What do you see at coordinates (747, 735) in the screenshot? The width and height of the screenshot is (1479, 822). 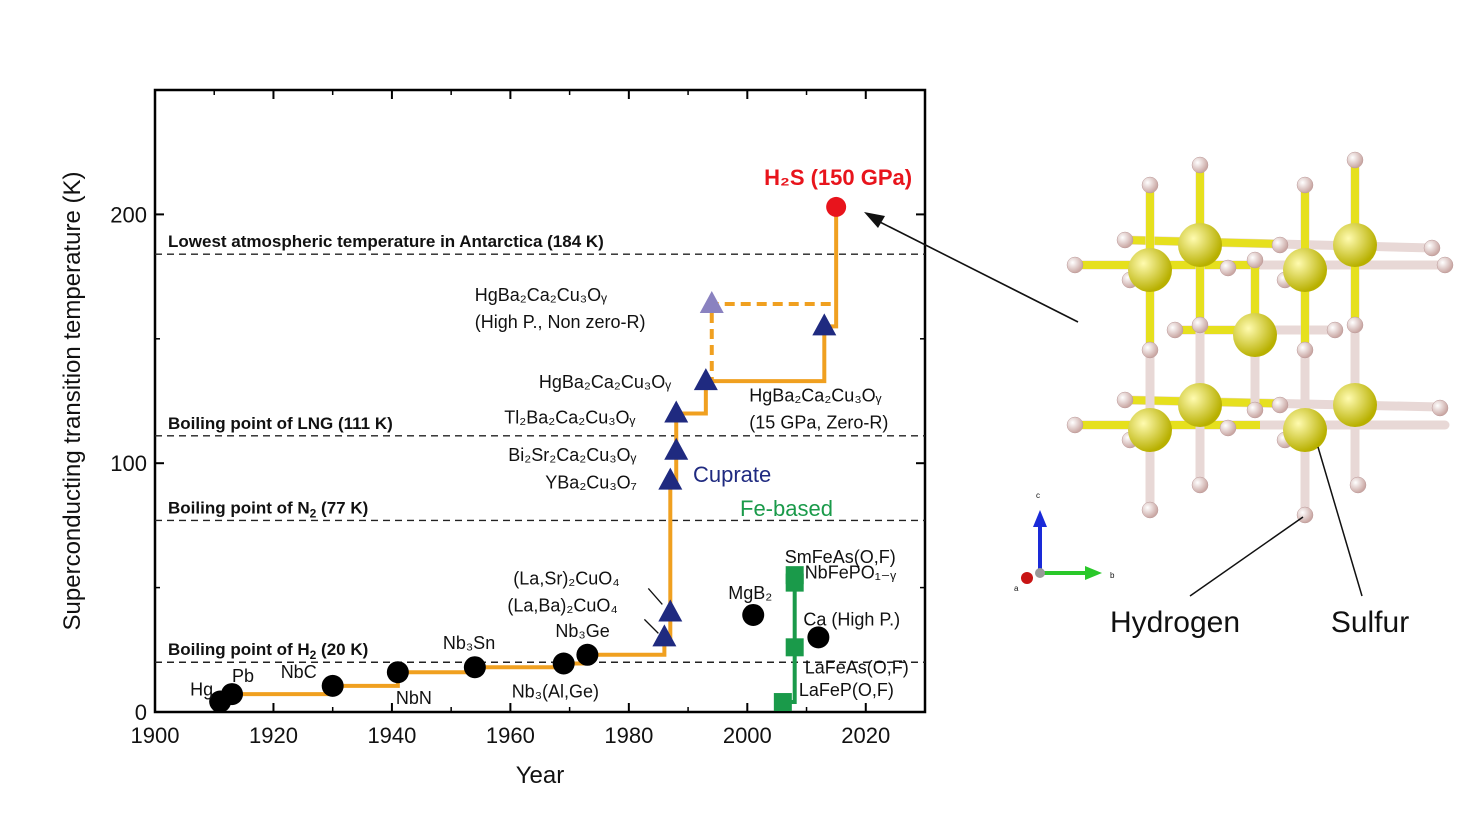 I see `x-tick-label: 2000` at bounding box center [747, 735].